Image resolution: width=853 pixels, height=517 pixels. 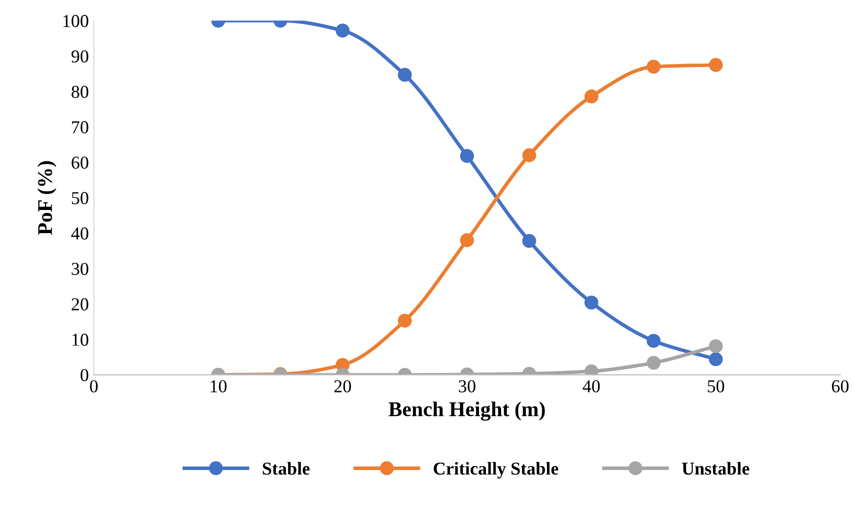 What do you see at coordinates (716, 468) in the screenshot?
I see `legend-label: Unstable` at bounding box center [716, 468].